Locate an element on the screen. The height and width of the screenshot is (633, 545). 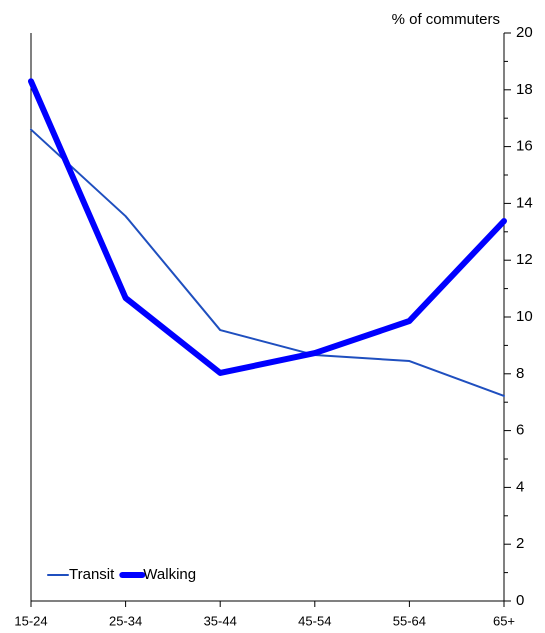
x-tick-label: 65+ is located at coordinates (504, 620).